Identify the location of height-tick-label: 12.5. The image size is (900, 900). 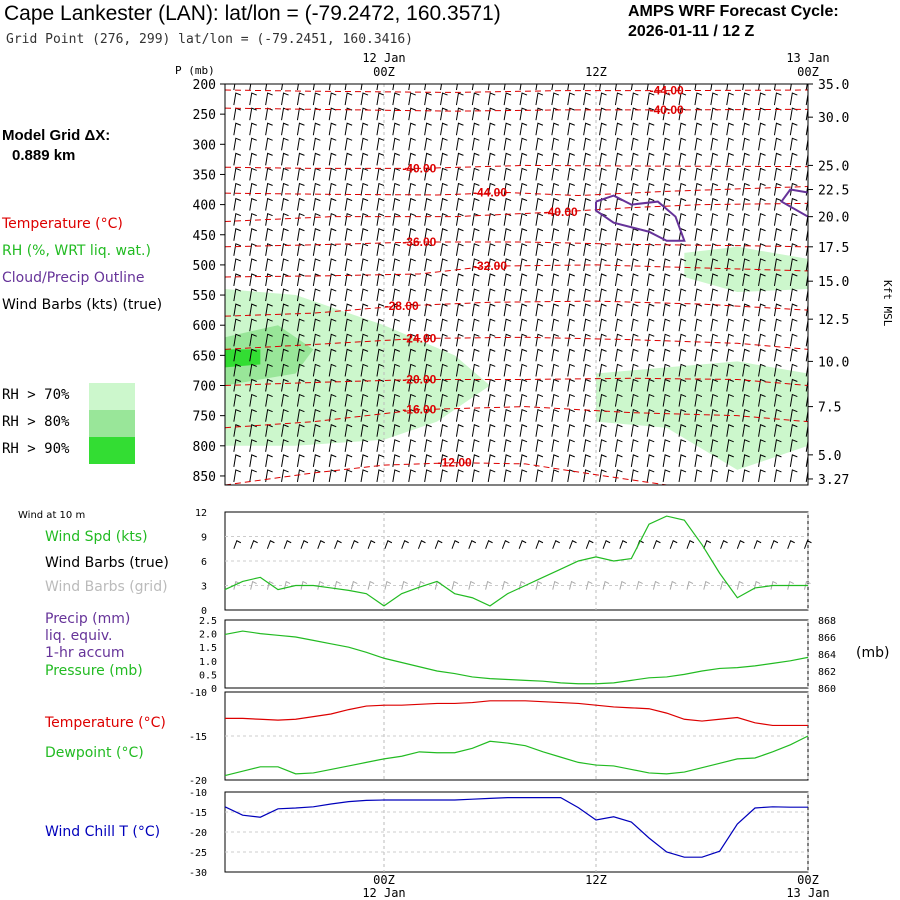
(833, 320).